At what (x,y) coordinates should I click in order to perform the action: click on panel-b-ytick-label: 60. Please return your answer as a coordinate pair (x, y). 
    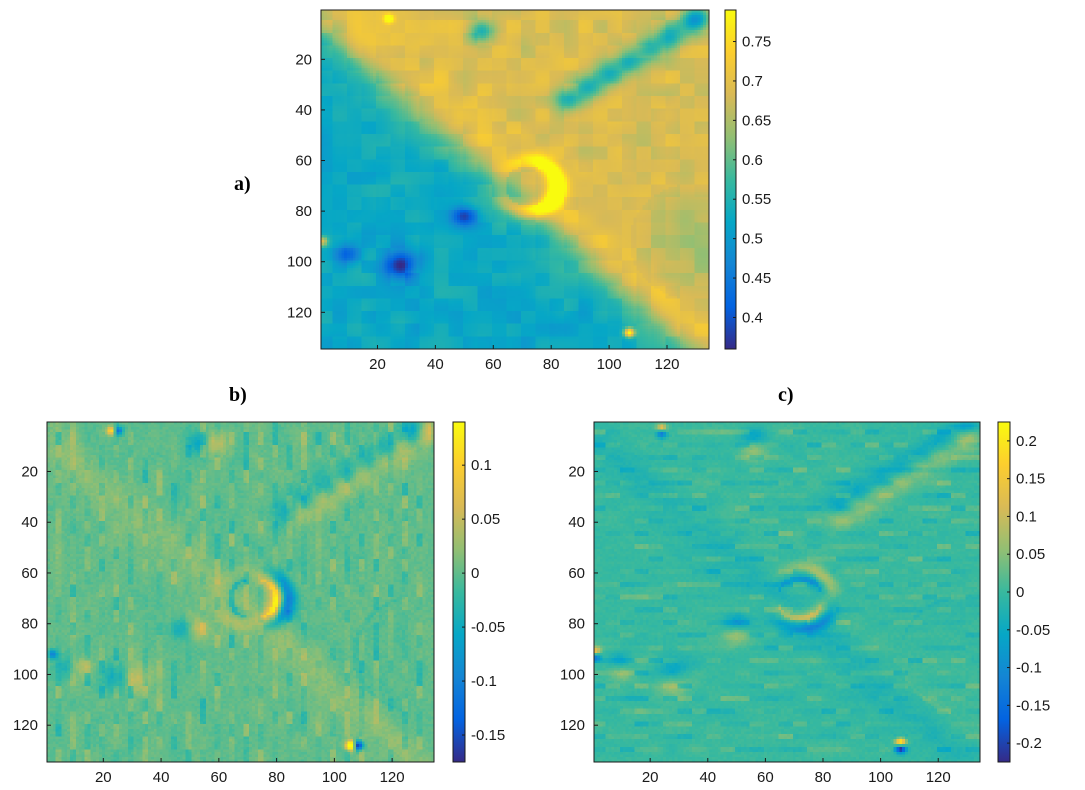
    Looking at the image, I should click on (29, 573).